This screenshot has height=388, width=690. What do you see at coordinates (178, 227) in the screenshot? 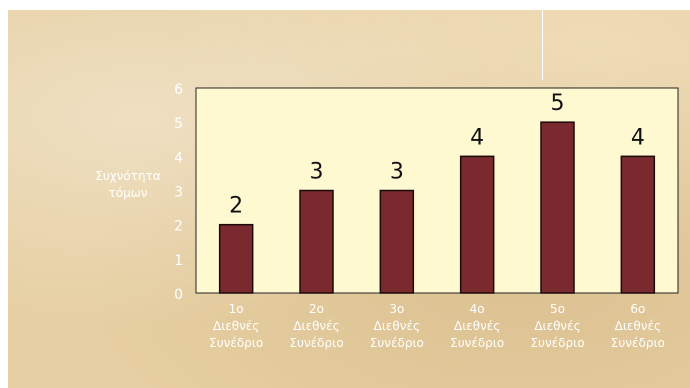
I see `y-tick-label: 2` at bounding box center [178, 227].